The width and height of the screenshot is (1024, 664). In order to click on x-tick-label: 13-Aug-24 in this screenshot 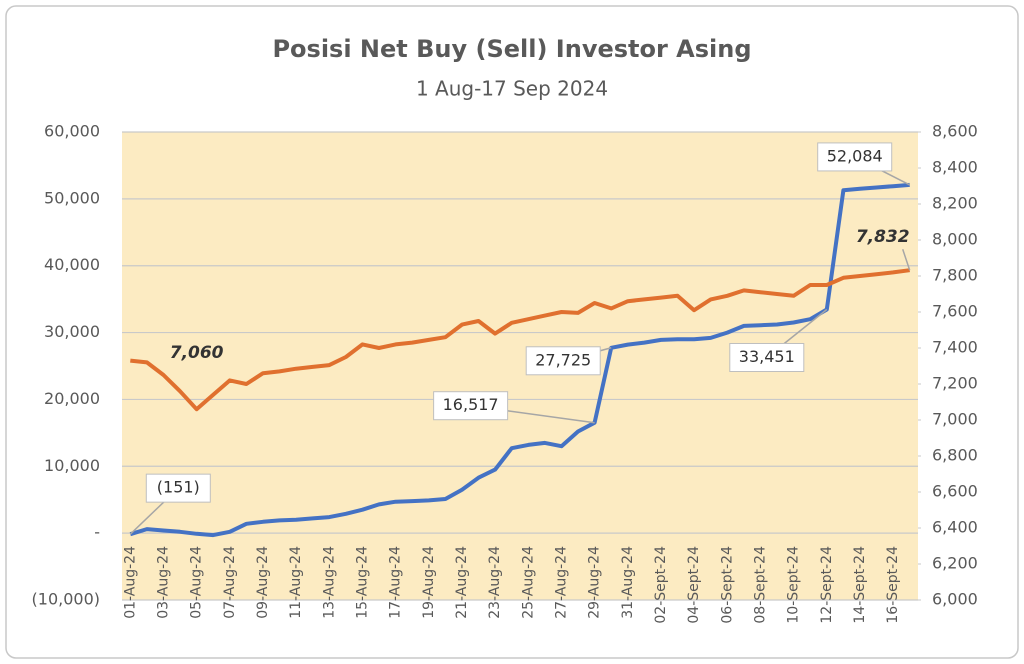, I will do `click(329, 582)`.